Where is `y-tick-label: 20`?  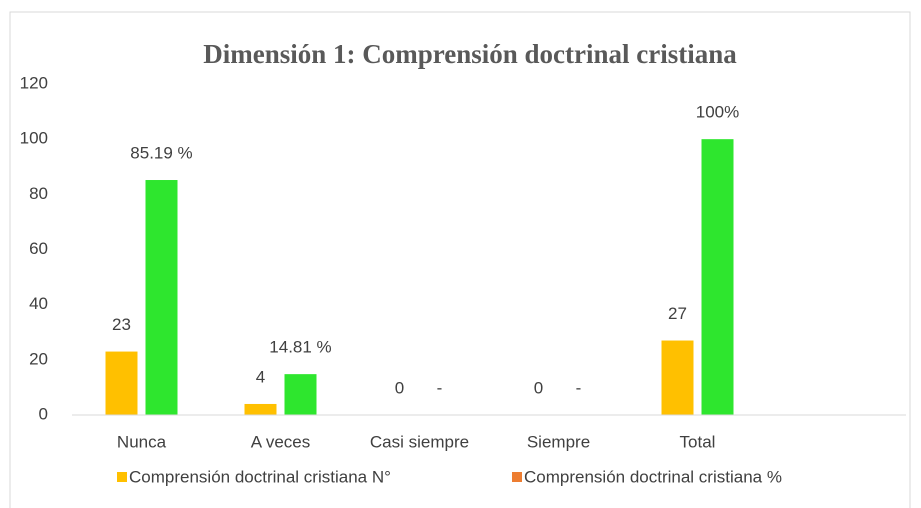 y-tick-label: 20 is located at coordinates (38, 358).